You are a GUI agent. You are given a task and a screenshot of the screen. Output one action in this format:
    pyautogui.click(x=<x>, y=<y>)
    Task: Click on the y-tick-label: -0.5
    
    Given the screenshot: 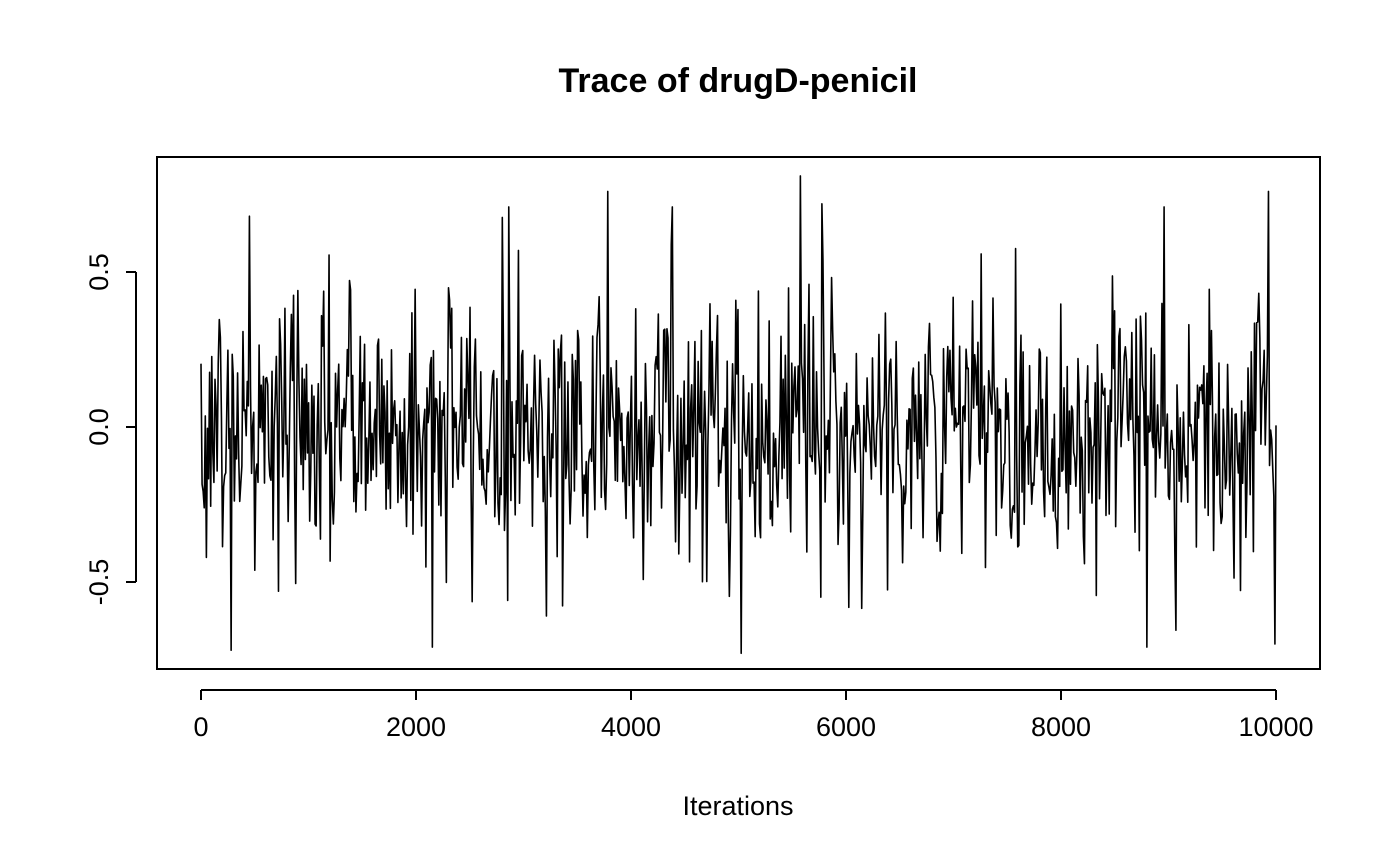 What is the action you would take?
    pyautogui.click(x=99, y=582)
    